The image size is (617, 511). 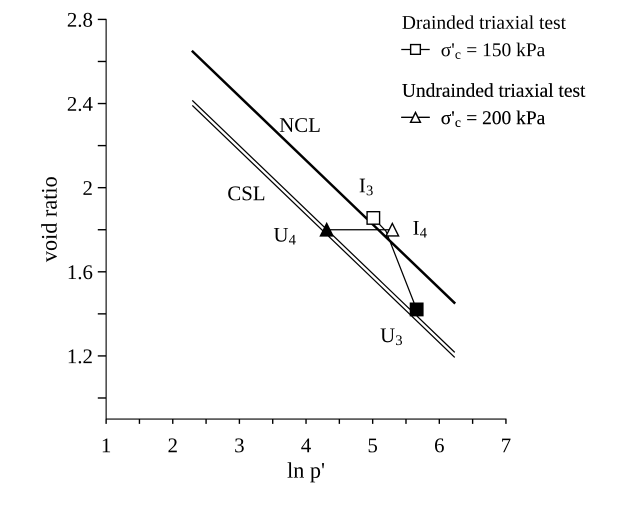 I want to click on x-tick-label: 7, so click(x=506, y=445).